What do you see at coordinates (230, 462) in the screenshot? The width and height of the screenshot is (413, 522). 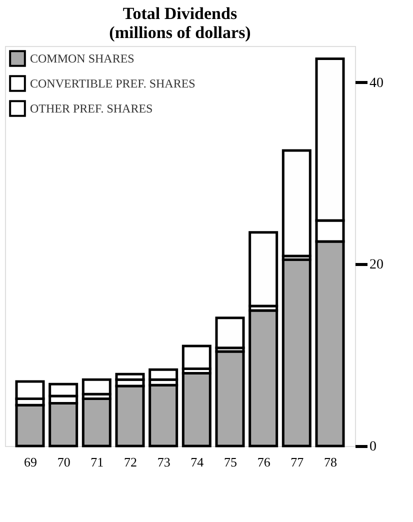 I see `x-tick-label: 75` at bounding box center [230, 462].